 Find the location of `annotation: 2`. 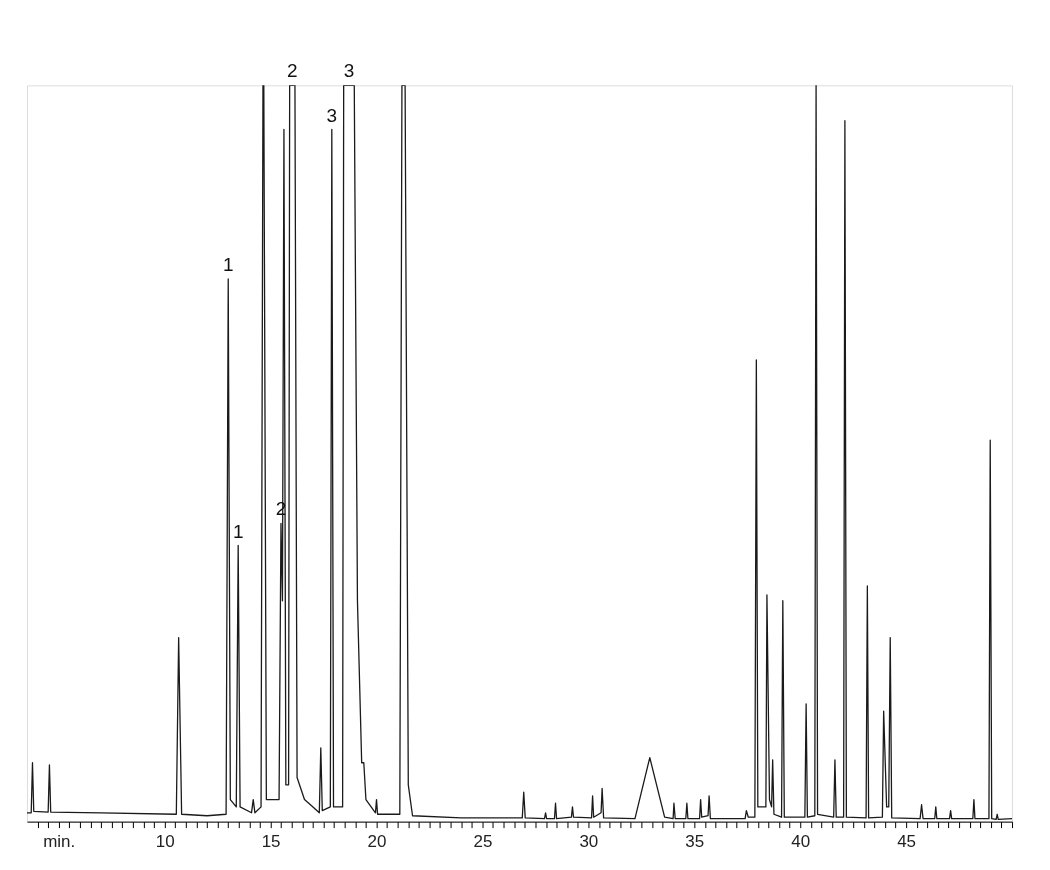

annotation: 2 is located at coordinates (292, 71).